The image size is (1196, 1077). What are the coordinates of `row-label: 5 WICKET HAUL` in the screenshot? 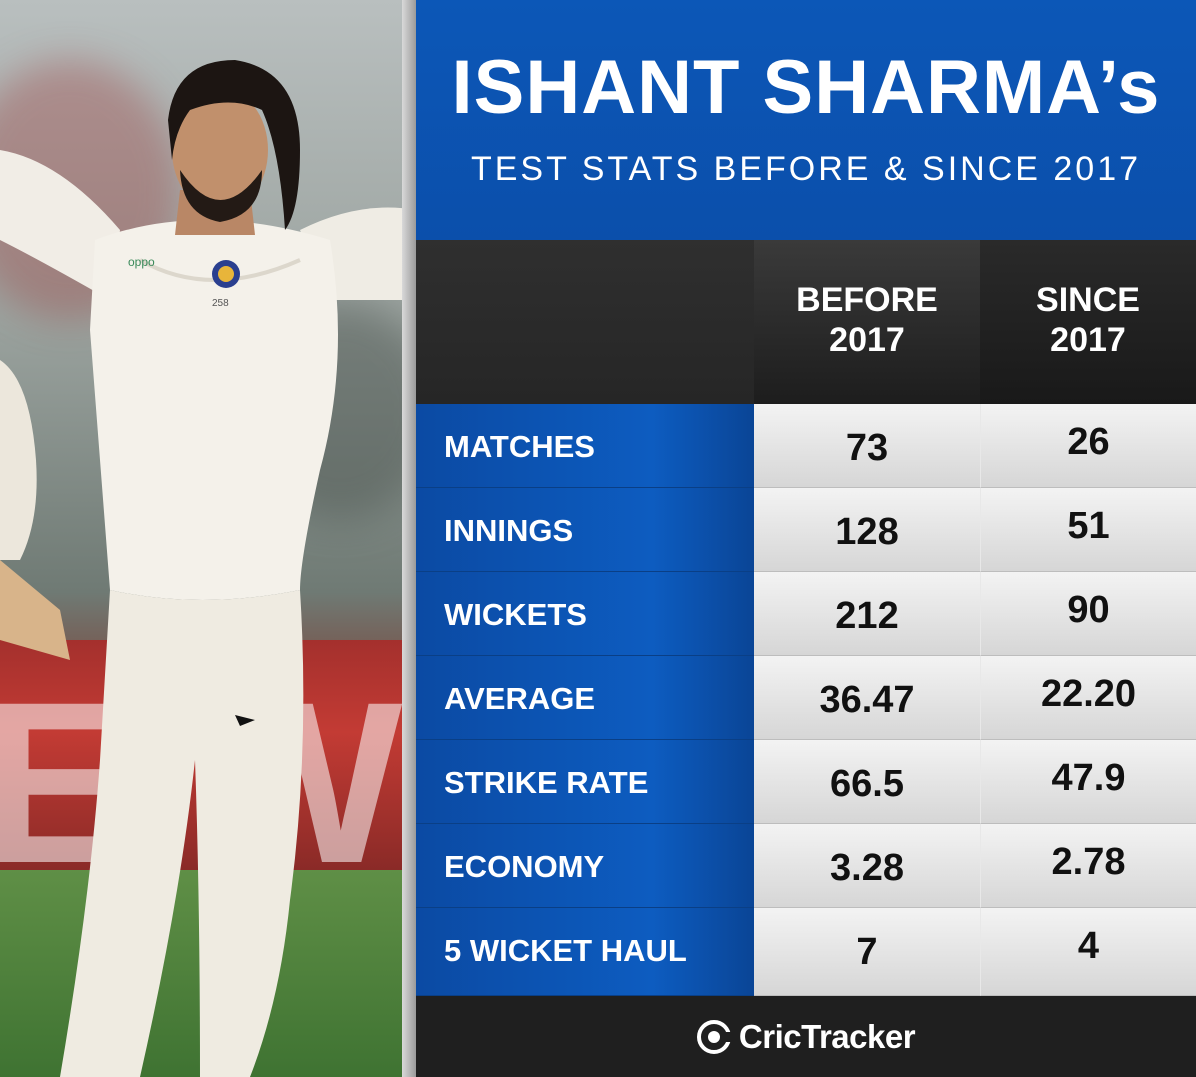 It's located at (565, 950).